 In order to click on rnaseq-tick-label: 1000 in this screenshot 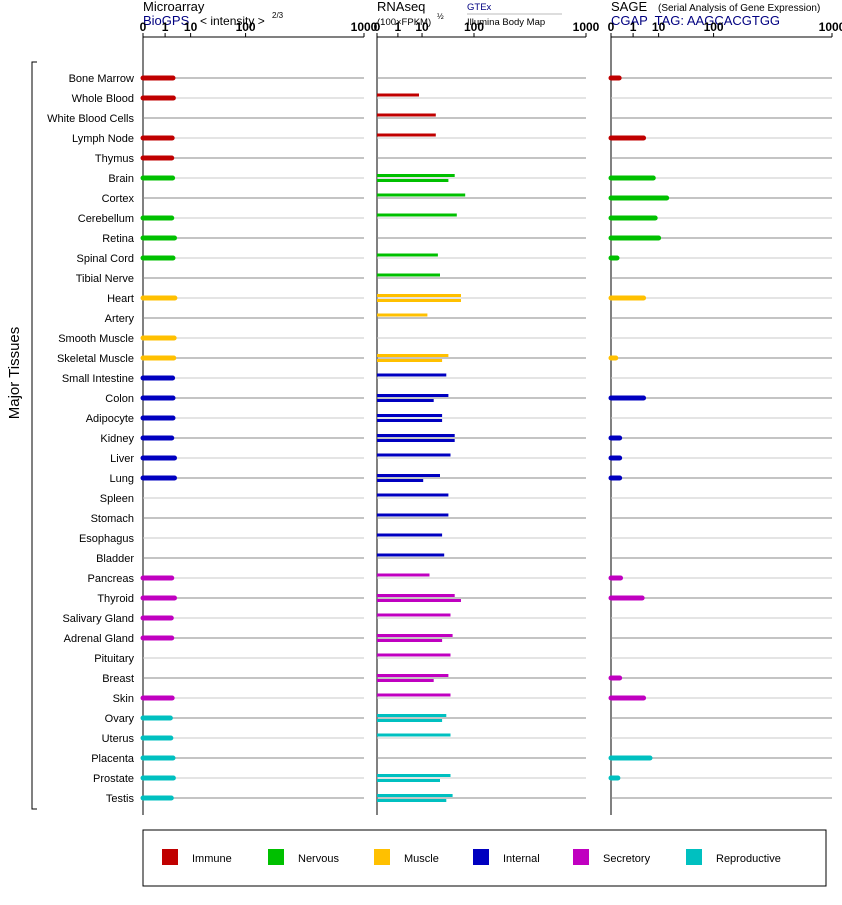, I will do `click(586, 27)`.